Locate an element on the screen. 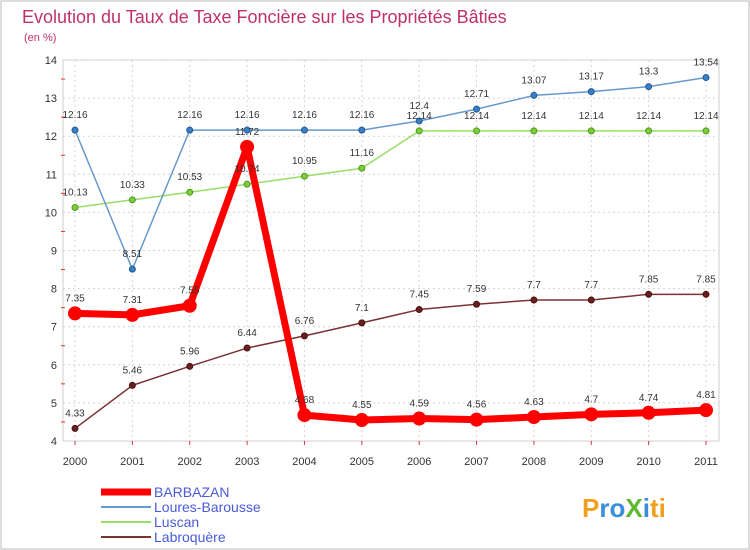 The image size is (750, 550). y-tick-label: 10 is located at coordinates (51, 213).